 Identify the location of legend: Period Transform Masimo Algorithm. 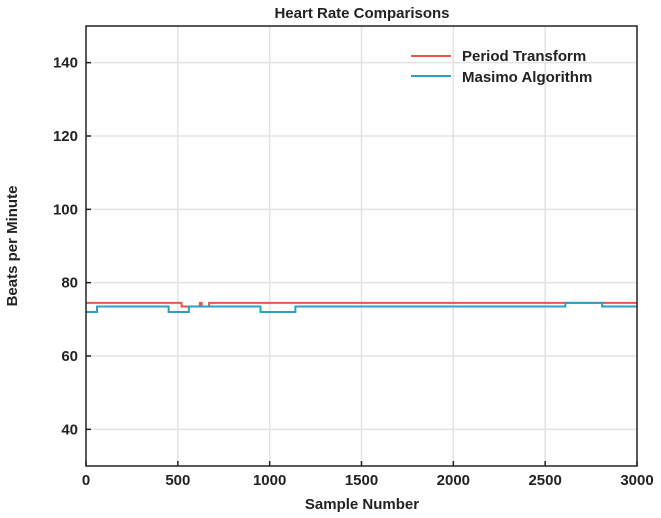
(501, 67).